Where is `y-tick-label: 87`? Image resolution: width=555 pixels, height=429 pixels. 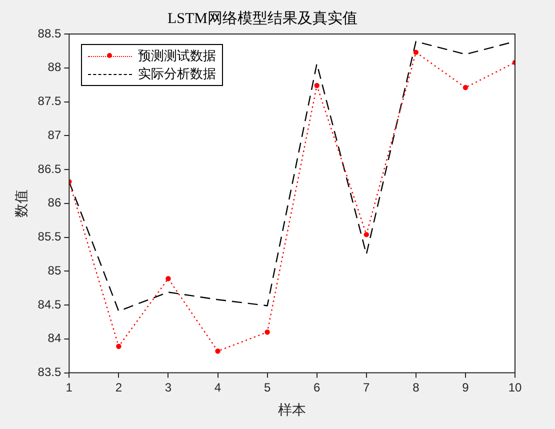 y-tick-label: 87 is located at coordinates (55, 135).